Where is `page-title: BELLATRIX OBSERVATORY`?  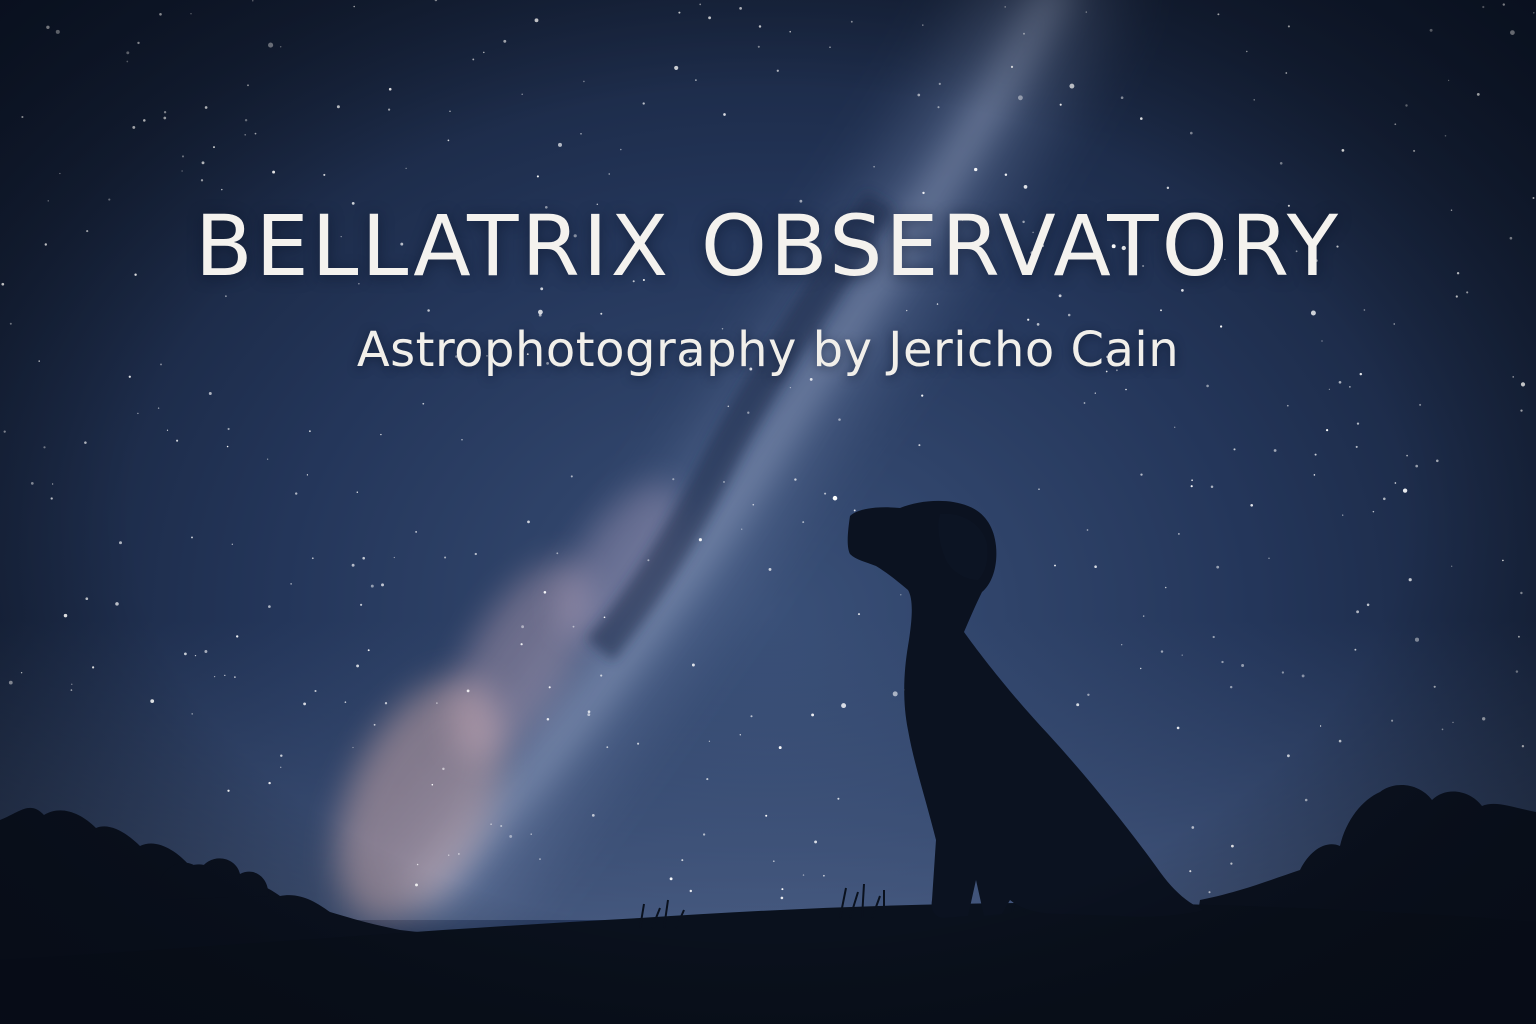
page-title: BELLATRIX OBSERVATORY is located at coordinates (768, 246).